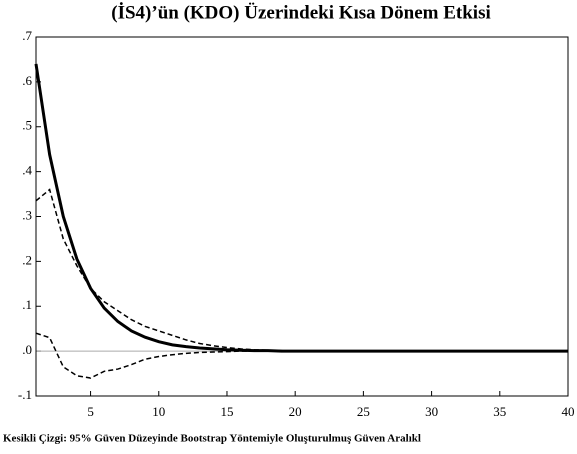 This screenshot has width=577, height=454. What do you see at coordinates (431, 411) in the screenshot?
I see `x-tick-label: 30` at bounding box center [431, 411].